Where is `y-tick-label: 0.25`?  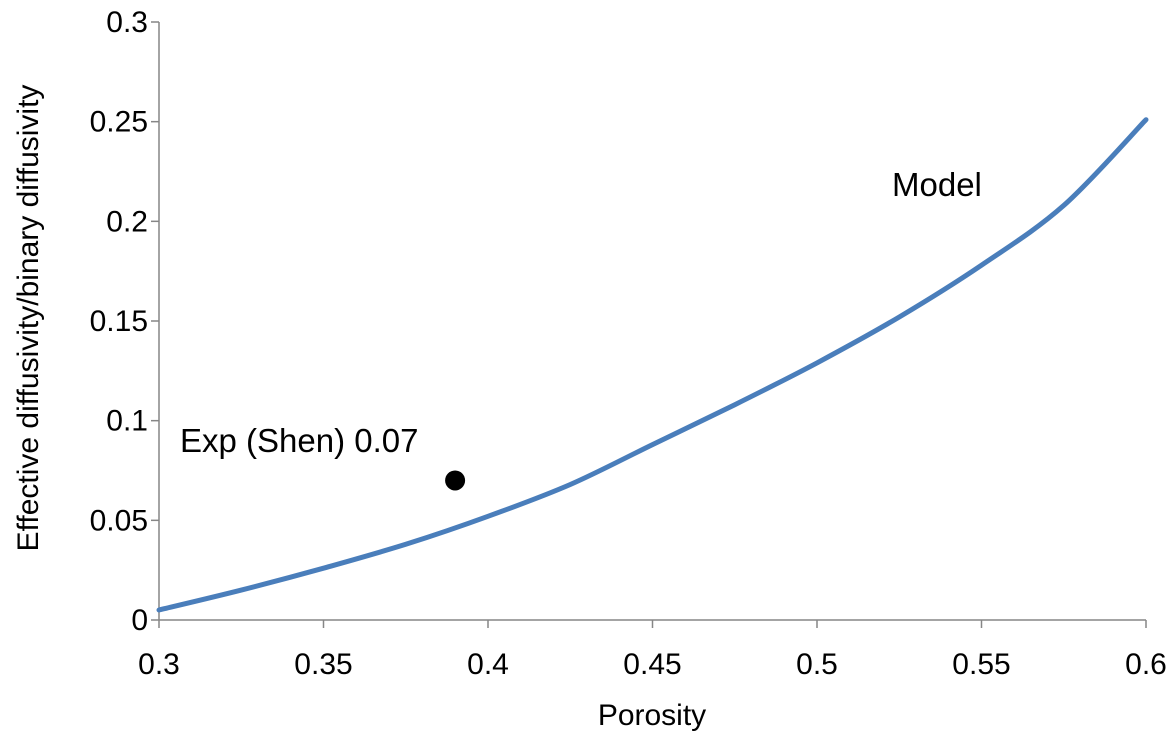
y-tick-label: 0.25 is located at coordinates (119, 122).